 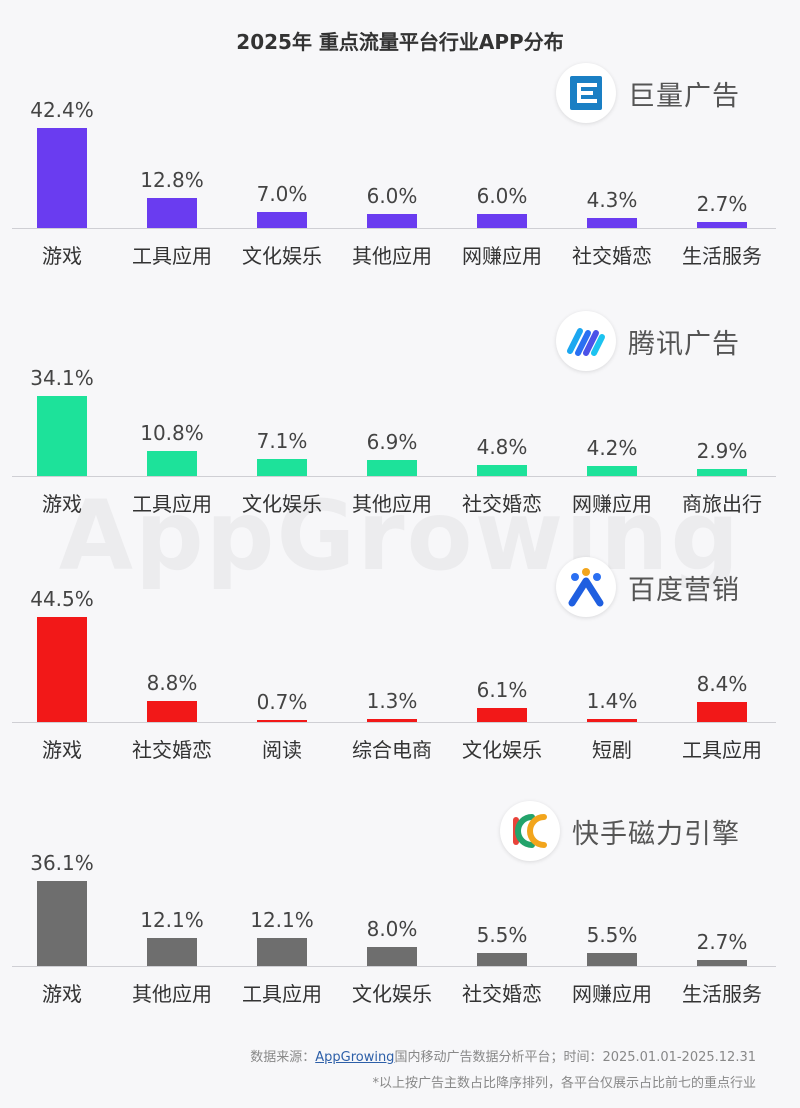 What do you see at coordinates (392, 750) in the screenshot?
I see `category-label: 综合电商` at bounding box center [392, 750].